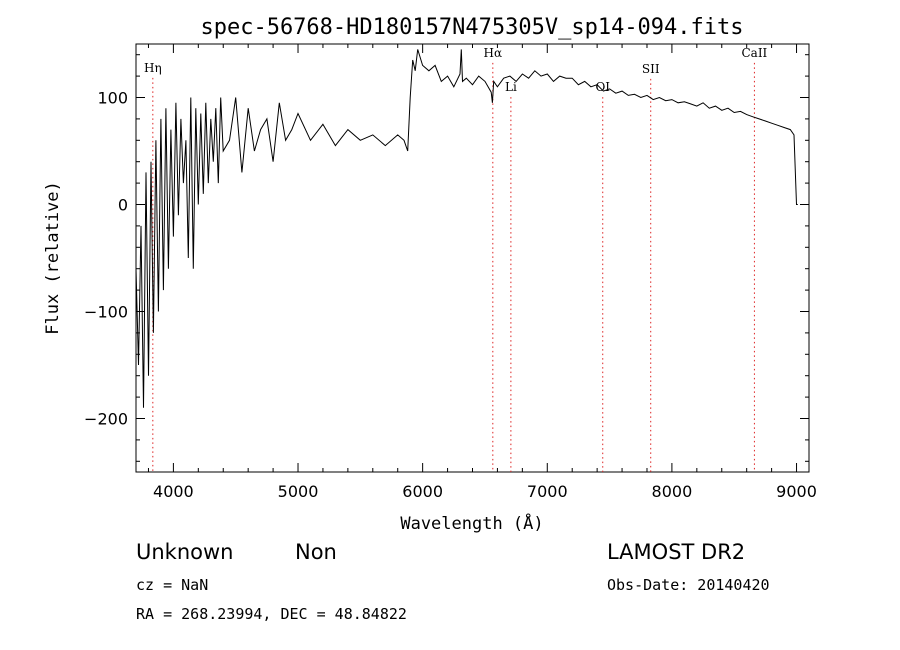  I want to click on x-tick-label: 5000, so click(298, 491).